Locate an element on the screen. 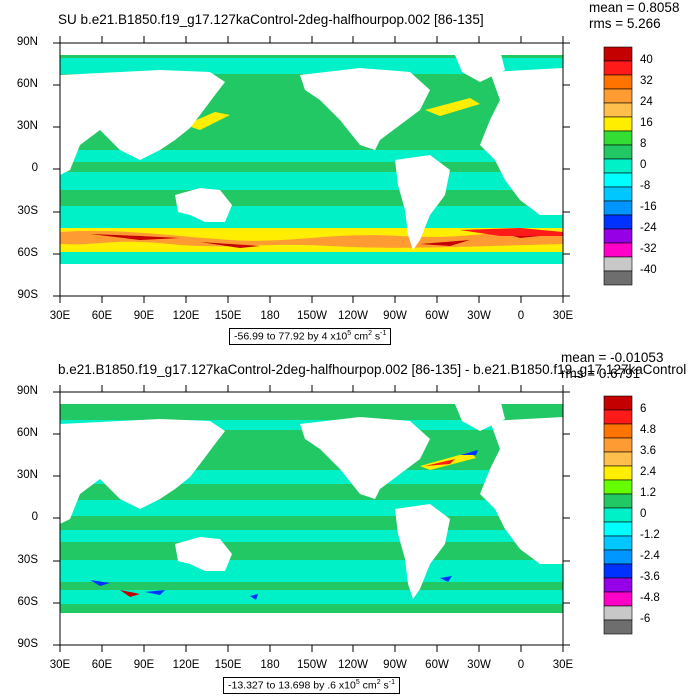 The height and width of the screenshot is (700, 700). p2-lon-label: 120E is located at coordinates (186, 665).